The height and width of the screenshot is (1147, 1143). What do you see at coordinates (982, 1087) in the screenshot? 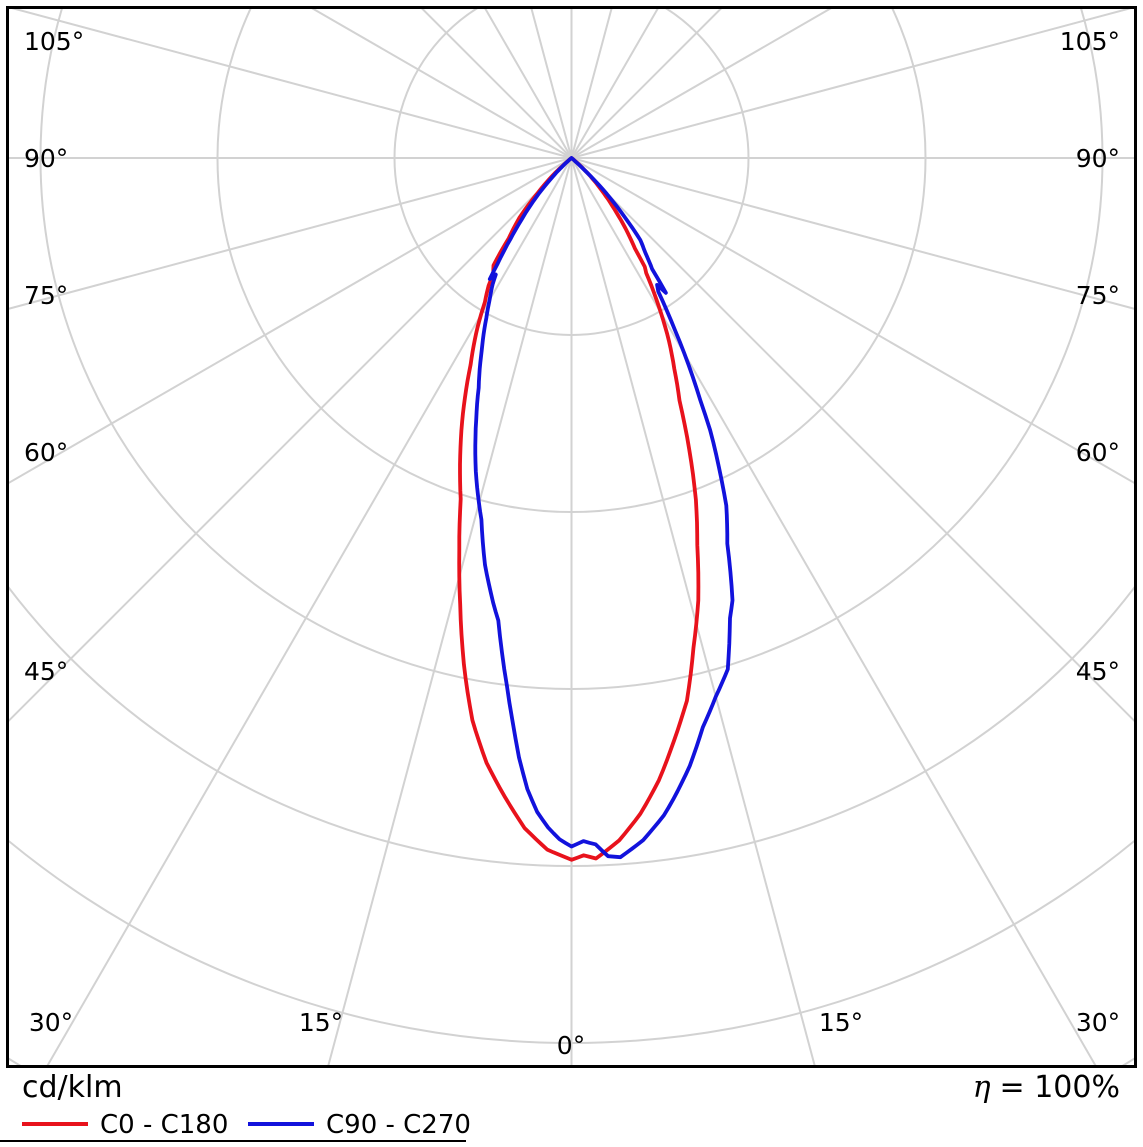
I see `eta-symbol: η` at bounding box center [982, 1087].